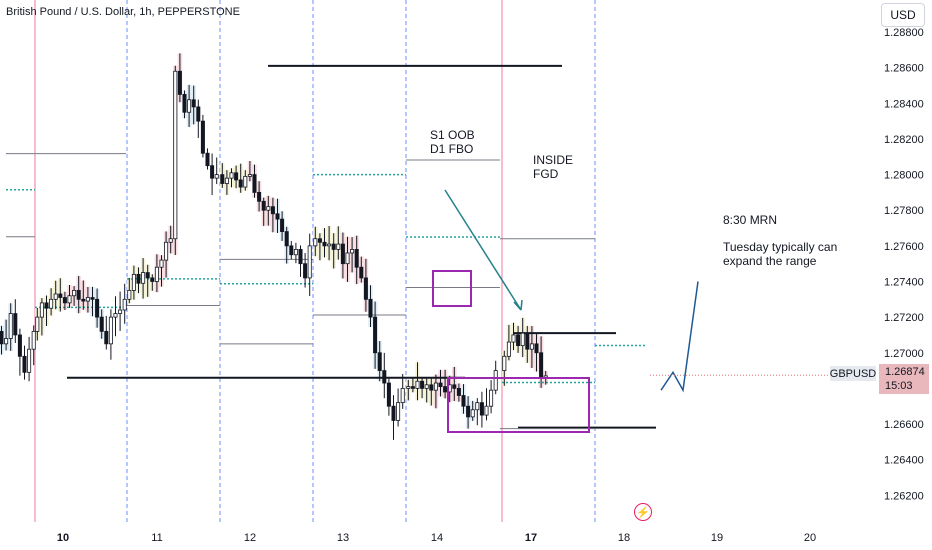  What do you see at coordinates (899, 386) in the screenshot?
I see `bar-countdown: 15:03` at bounding box center [899, 386].